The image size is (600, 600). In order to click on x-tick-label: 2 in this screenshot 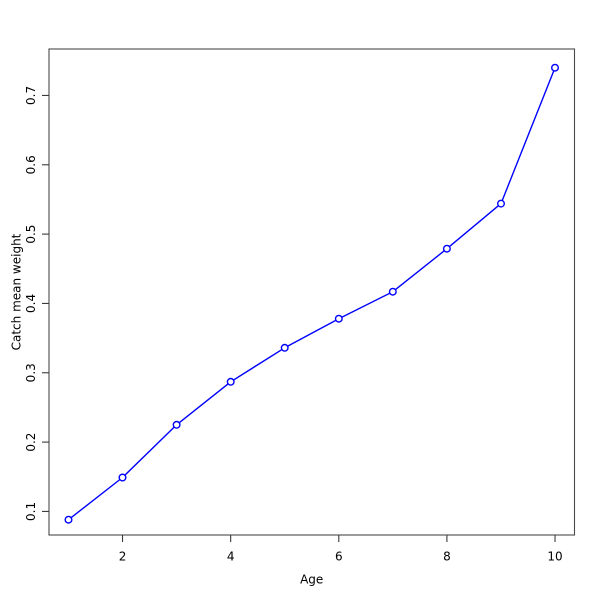, I will do `click(123, 557)`.